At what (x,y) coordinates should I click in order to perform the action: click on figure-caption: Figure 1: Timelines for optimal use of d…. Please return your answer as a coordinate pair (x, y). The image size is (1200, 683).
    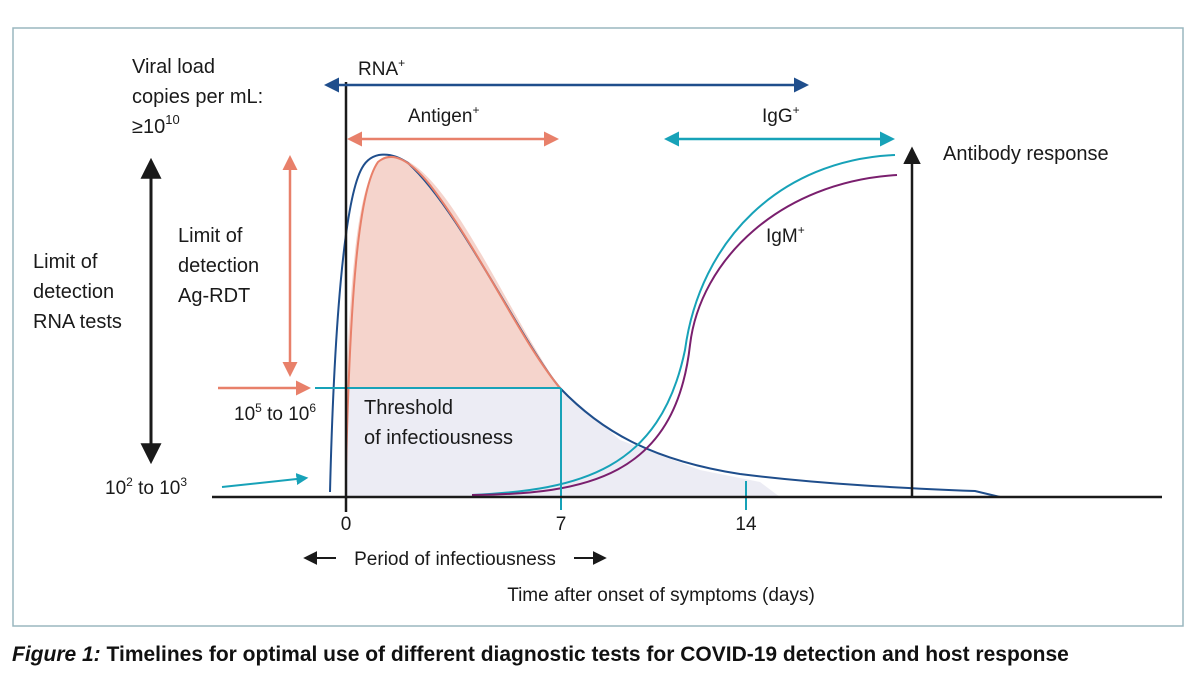
    Looking at the image, I should click on (602, 655).